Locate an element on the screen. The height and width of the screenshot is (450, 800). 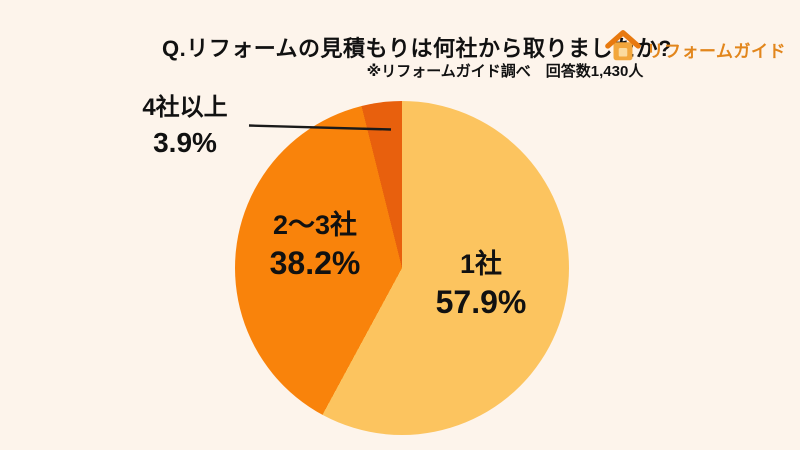
slice-value: 38.2% is located at coordinates (315, 263).